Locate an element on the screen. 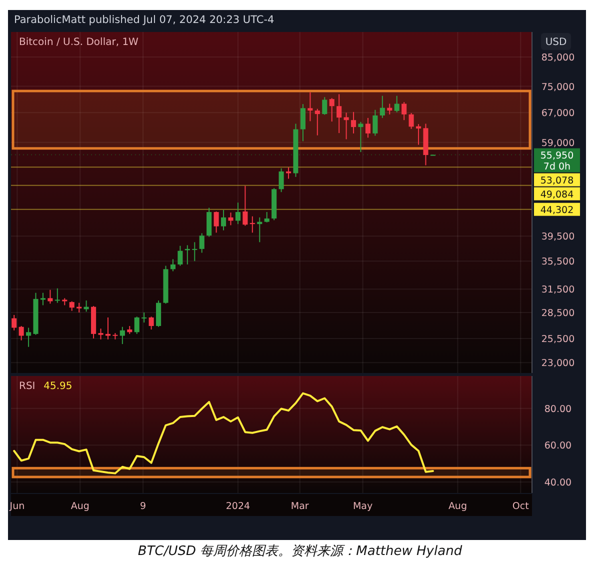 Image resolution: width=600 pixels, height=562 pixels. y-tick-label: 85,000 is located at coordinates (558, 58).